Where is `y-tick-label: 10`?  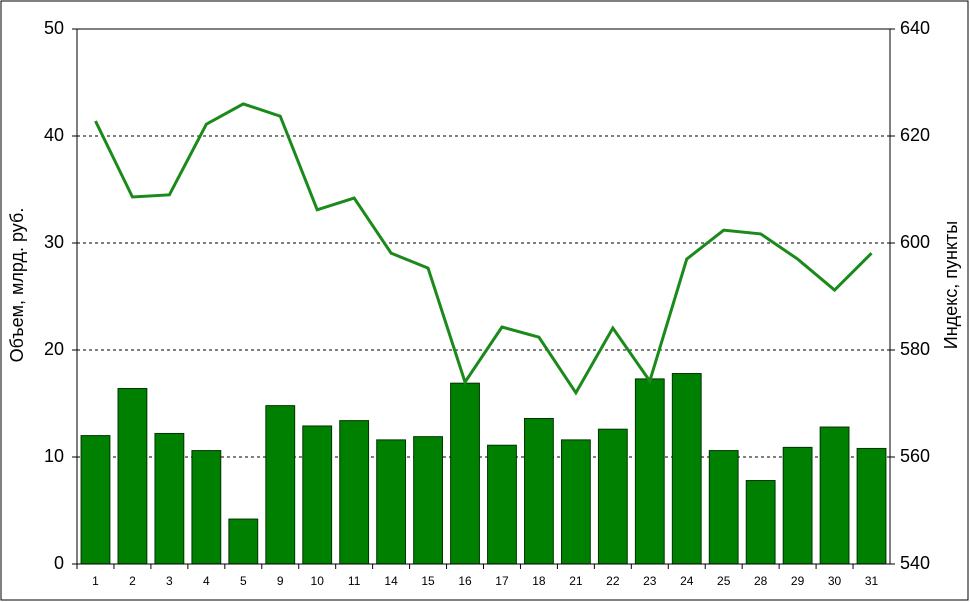 y-tick-label: 10 is located at coordinates (54, 456).